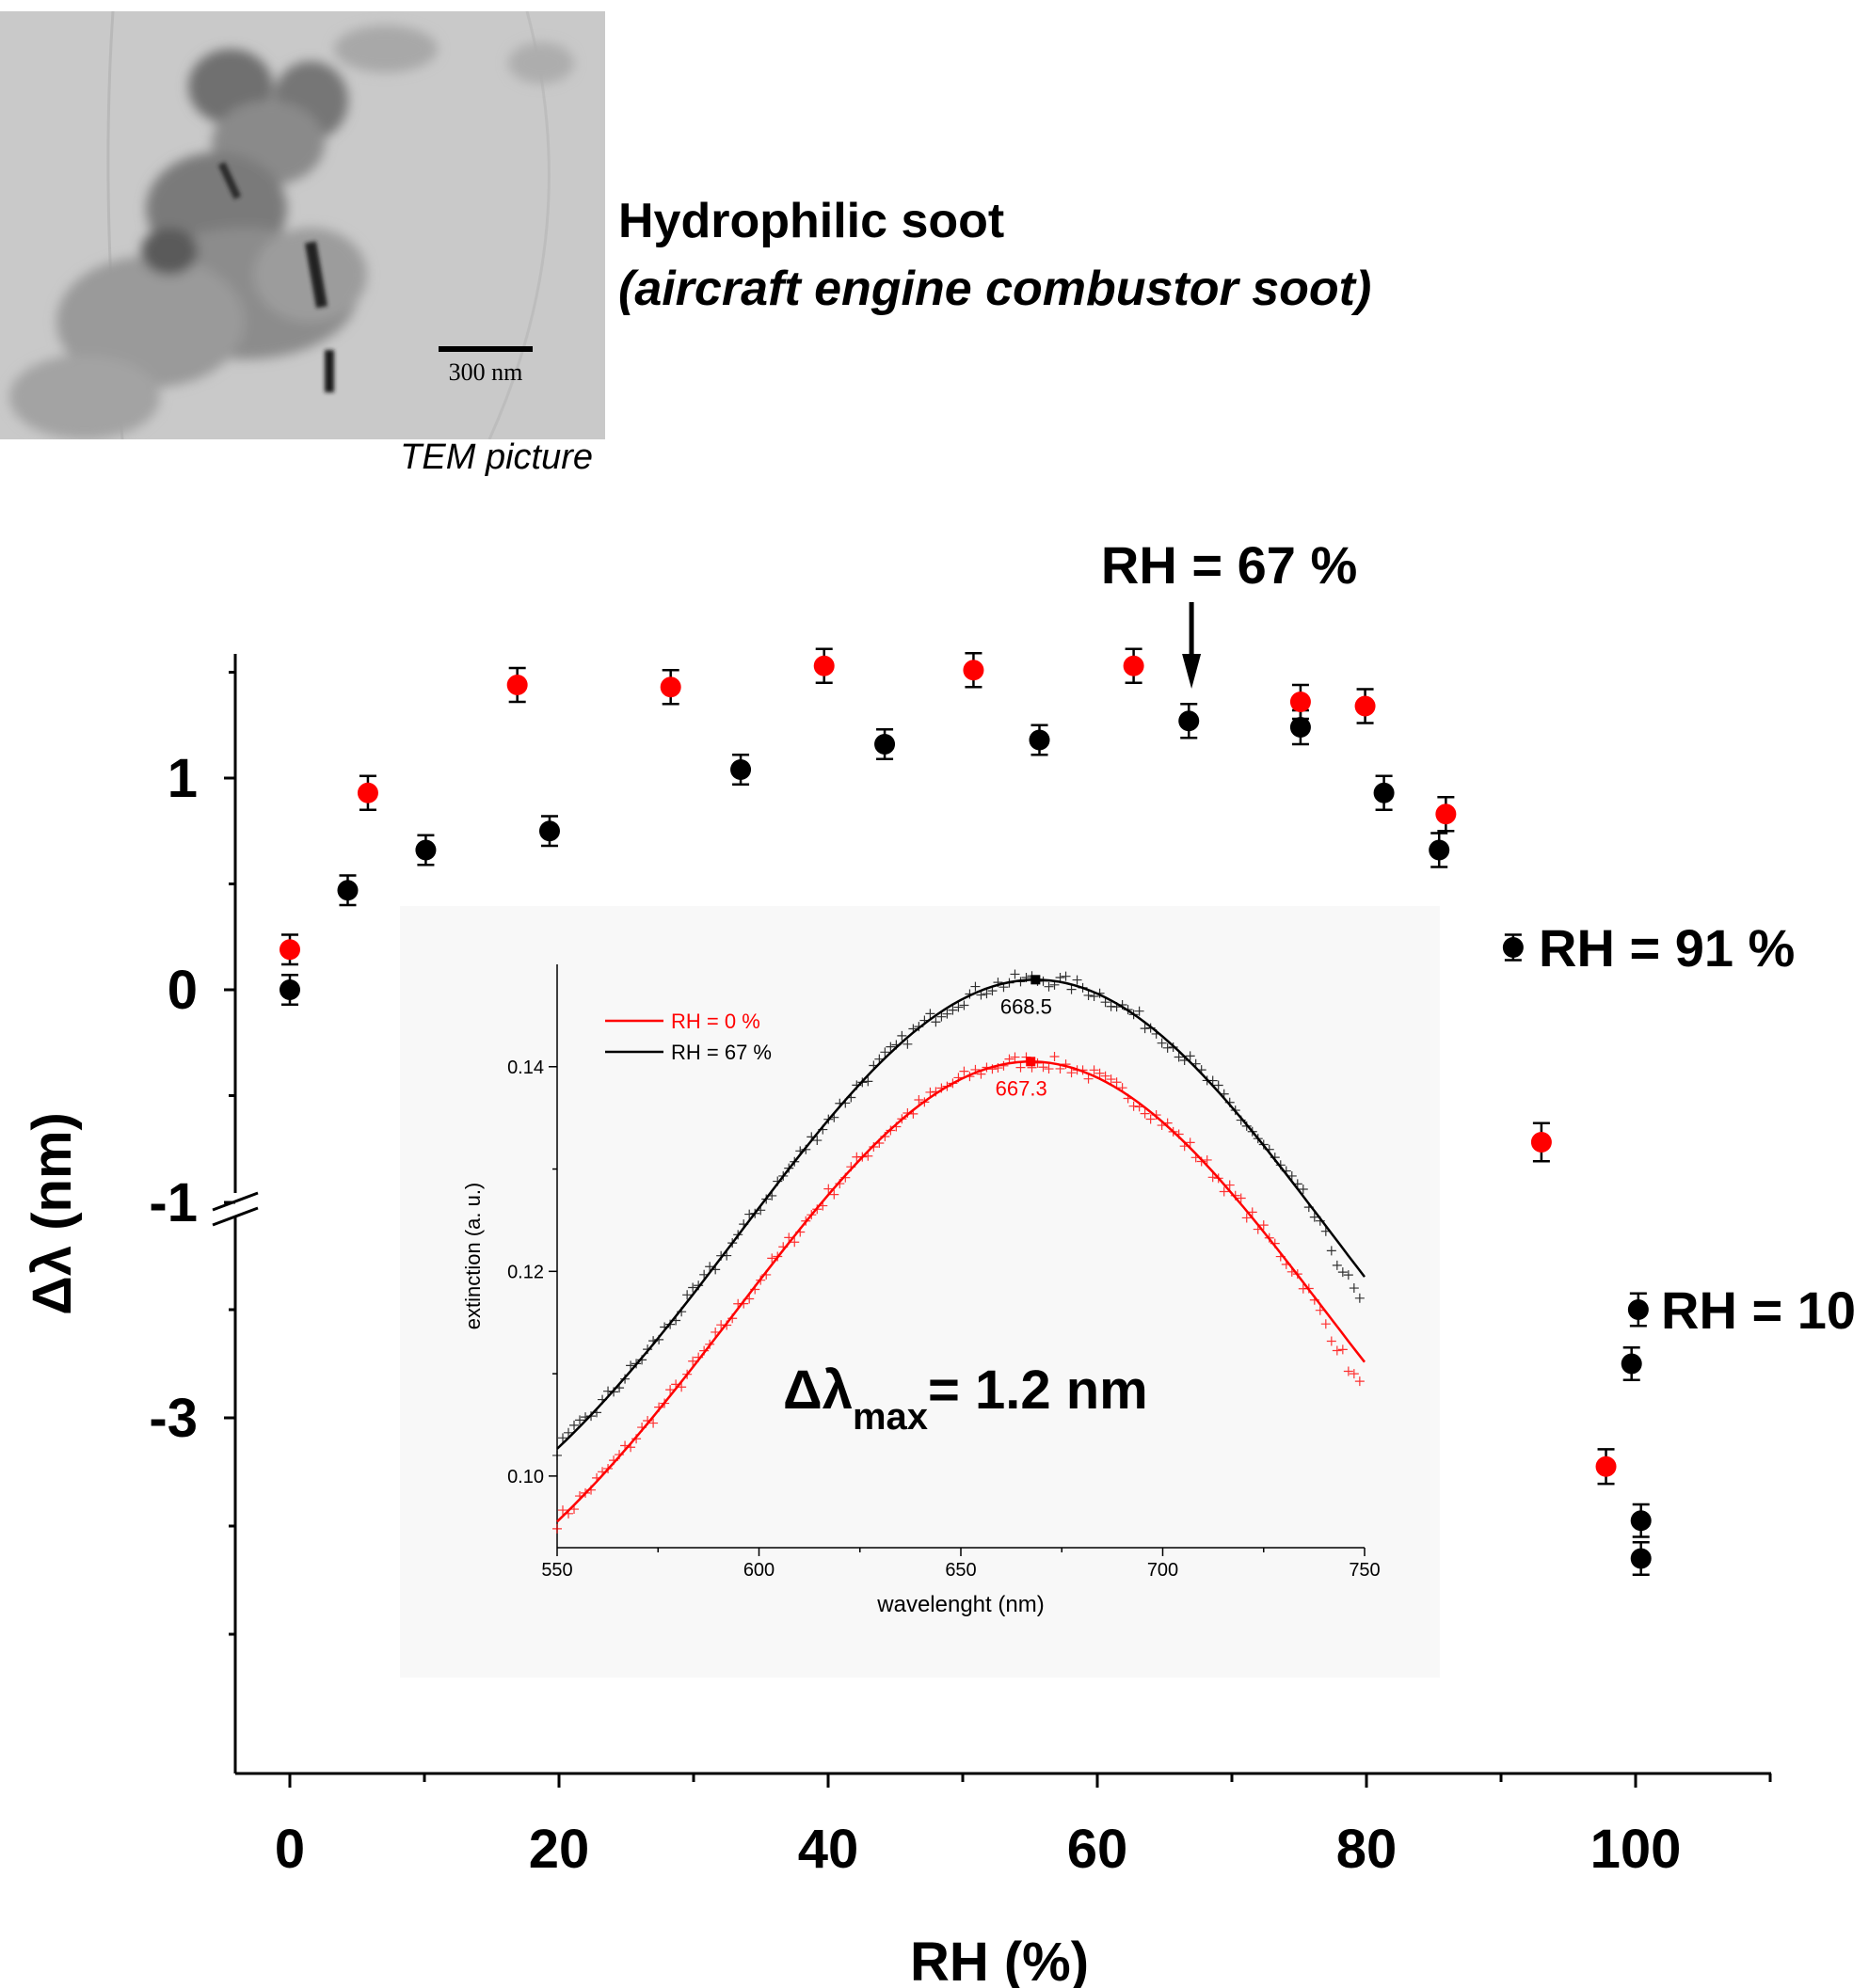  I want to click on inset-x-tick-label: 750, so click(1365, 1571).